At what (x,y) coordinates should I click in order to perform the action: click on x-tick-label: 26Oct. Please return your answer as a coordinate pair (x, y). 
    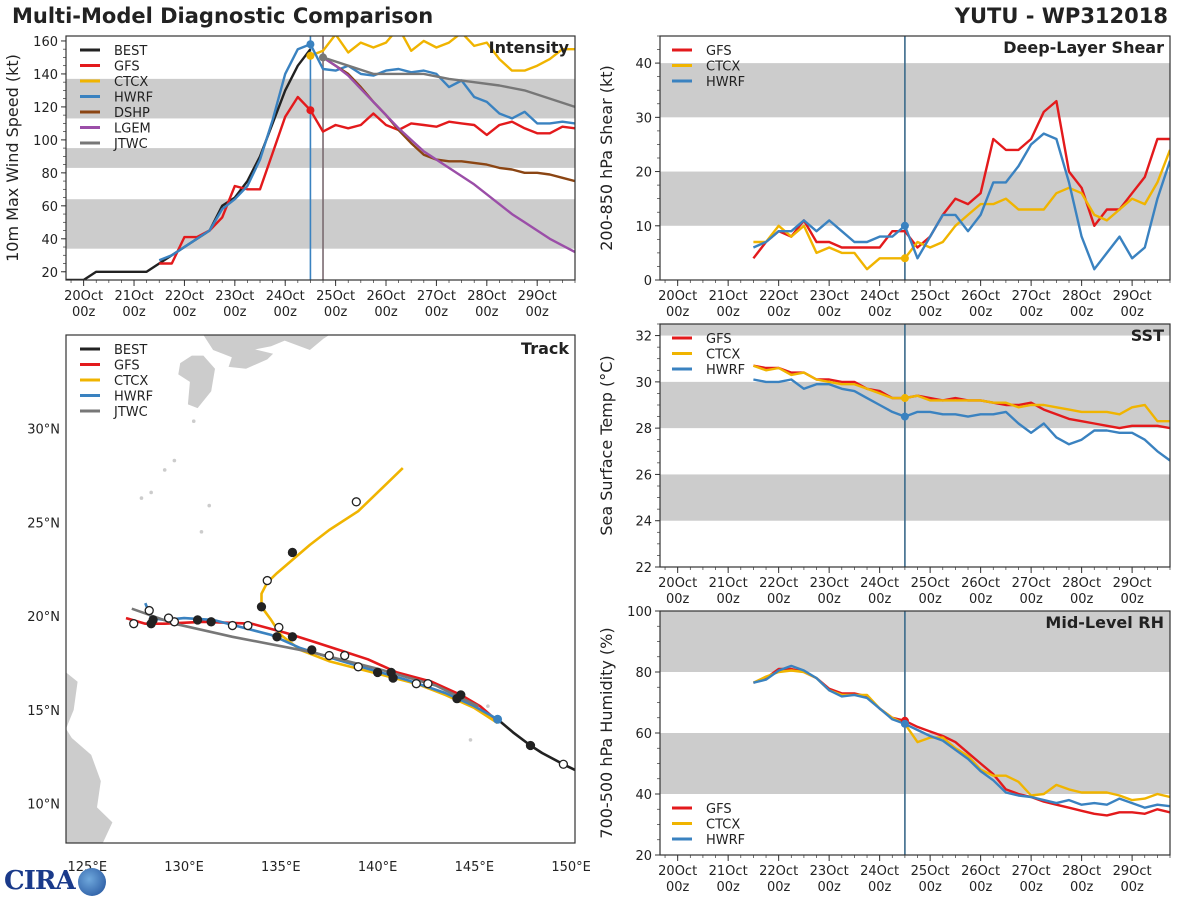
    Looking at the image, I should click on (980, 583).